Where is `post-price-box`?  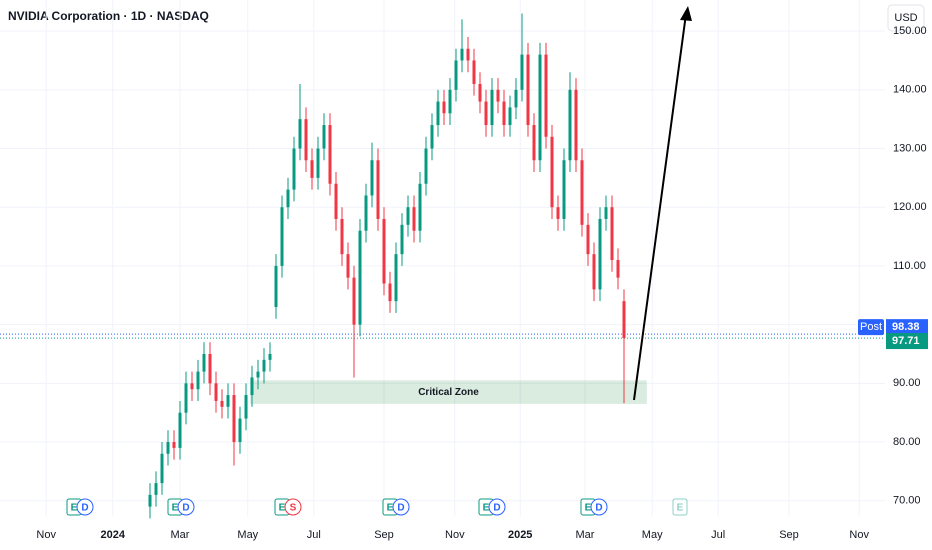 post-price-box is located at coordinates (907, 327).